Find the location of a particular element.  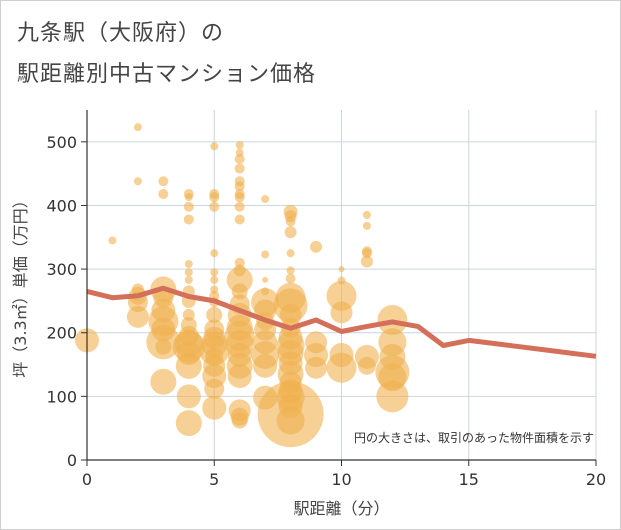

chart-title-line2: 駅距離別中古マンション価格 is located at coordinates (167, 74).